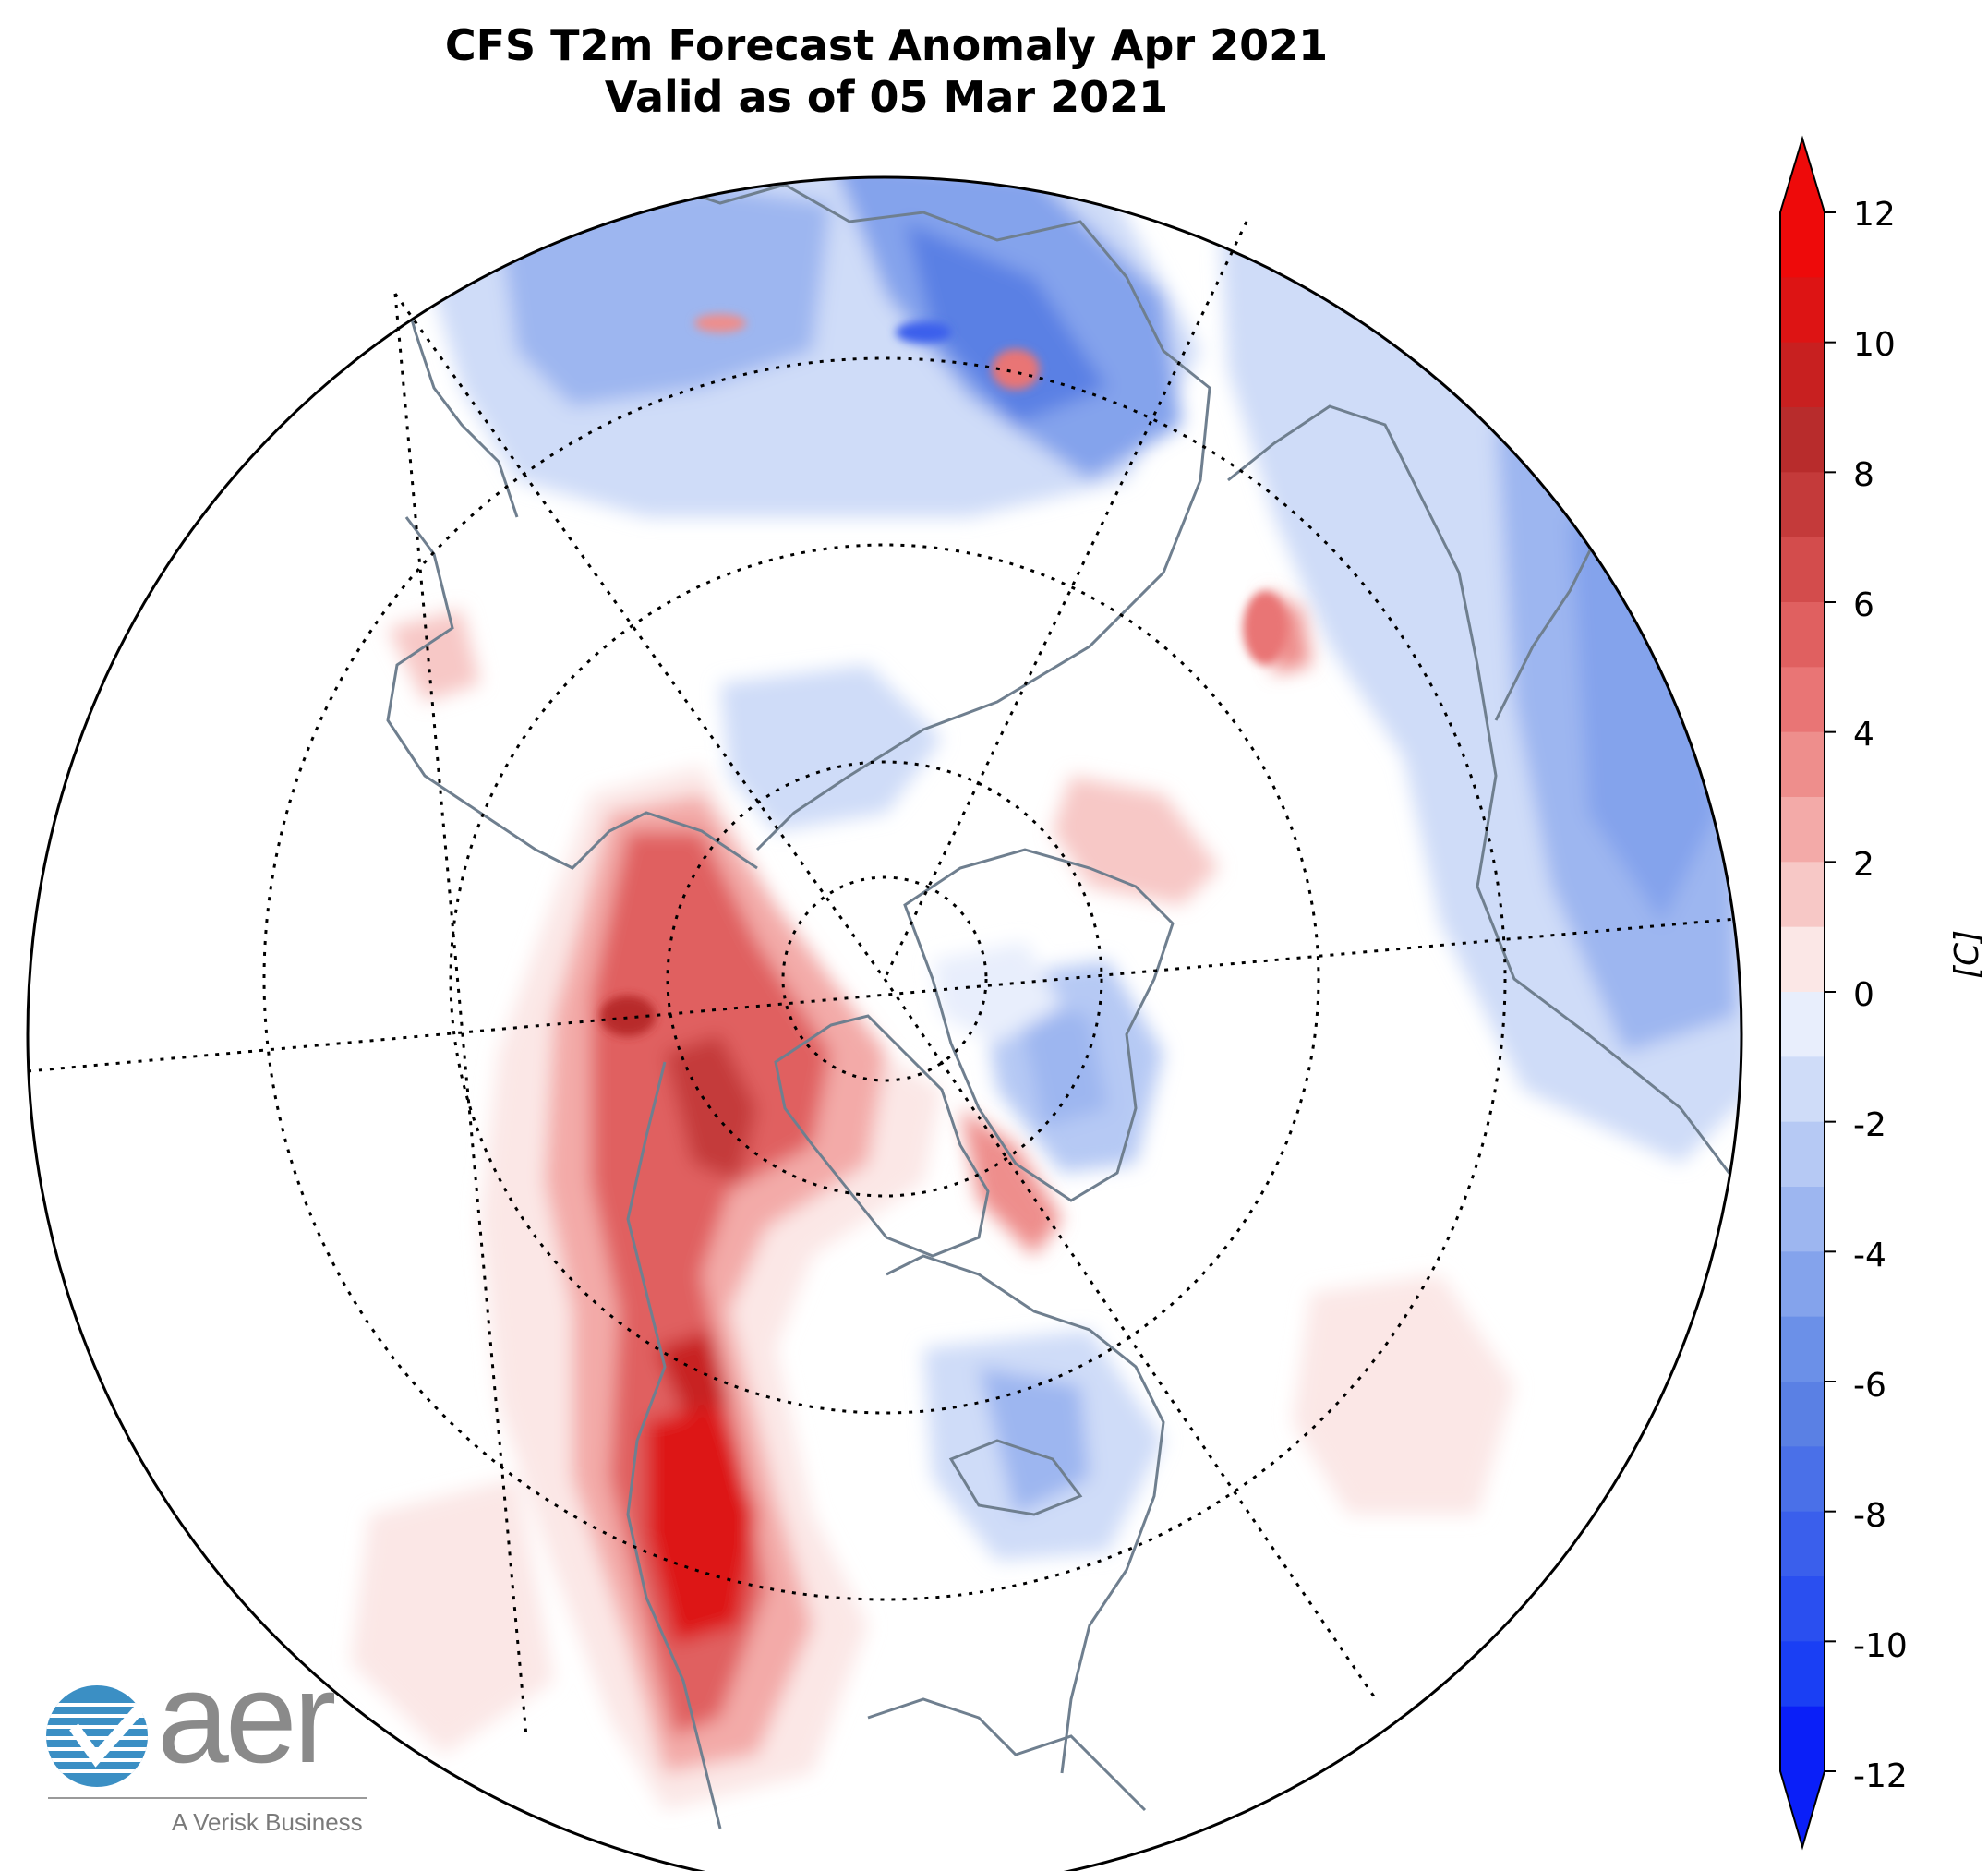  I want to click on colorbar-cells, so click(1802, 993).